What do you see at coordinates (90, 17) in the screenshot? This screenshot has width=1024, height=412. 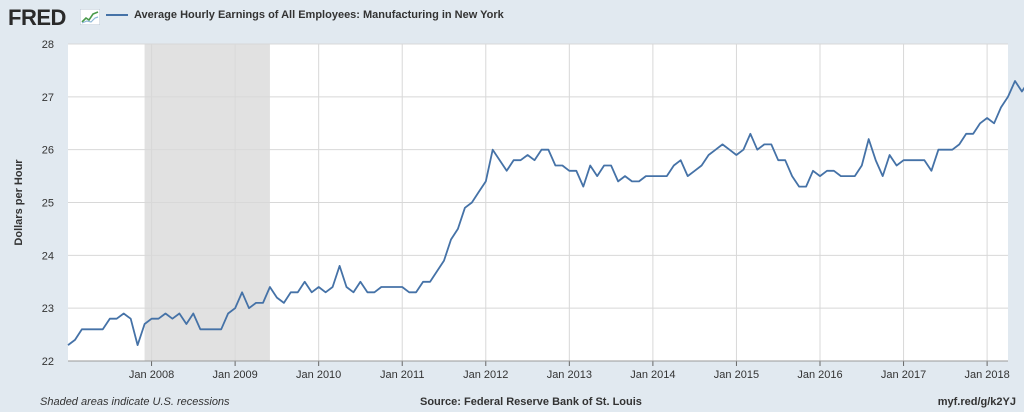 I see `fred-logo-chart-icon` at bounding box center [90, 17].